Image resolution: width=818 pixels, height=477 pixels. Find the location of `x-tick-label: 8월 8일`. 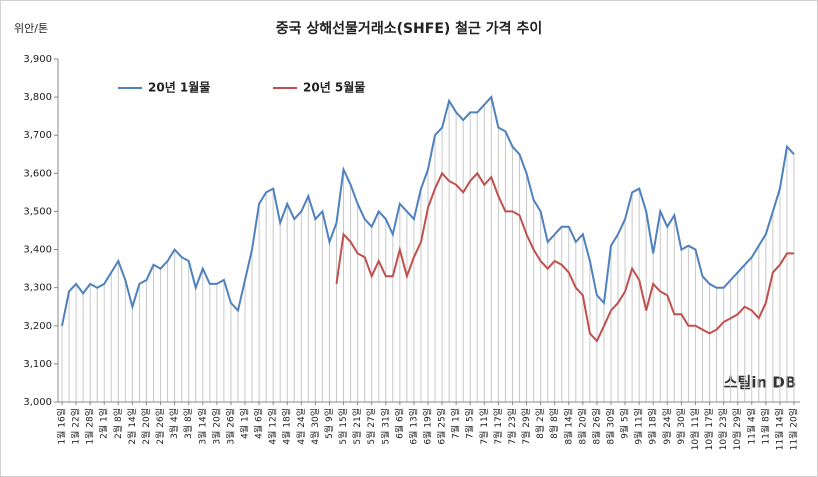

x-tick-label: 8월 8일 is located at coordinates (554, 423).